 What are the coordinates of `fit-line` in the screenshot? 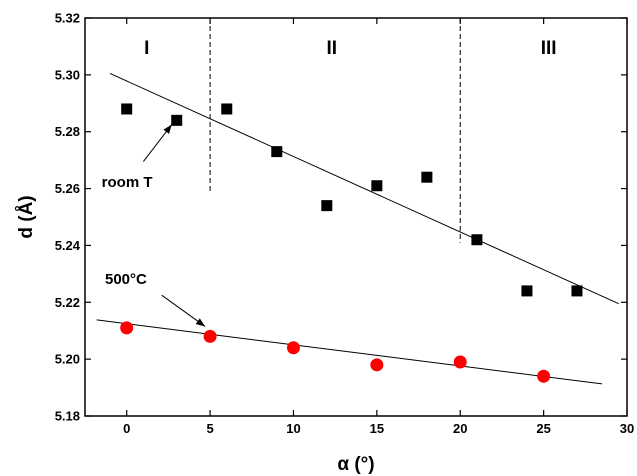 It's located at (349, 352).